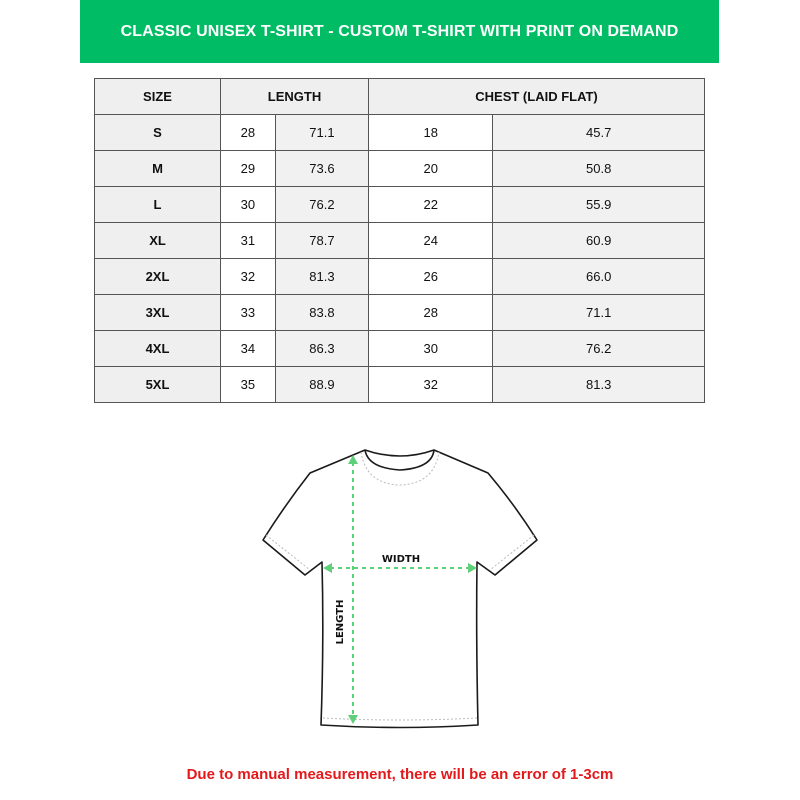  Describe the element at coordinates (598, 168) in the screenshot. I see `chest-cm-cell: 50.8` at that location.